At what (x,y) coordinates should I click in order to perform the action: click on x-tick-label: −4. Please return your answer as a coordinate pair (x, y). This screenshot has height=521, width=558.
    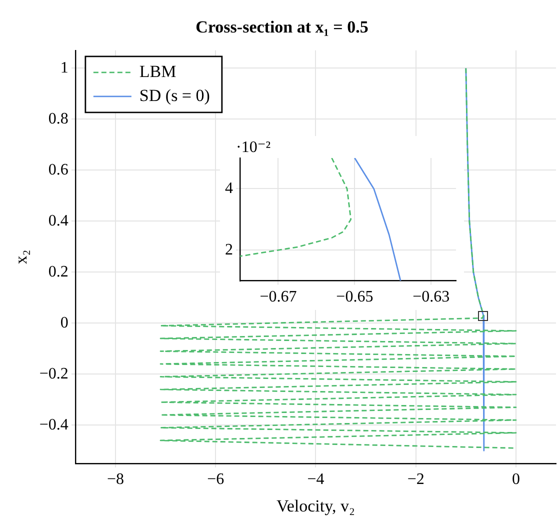
    Looking at the image, I should click on (315, 479).